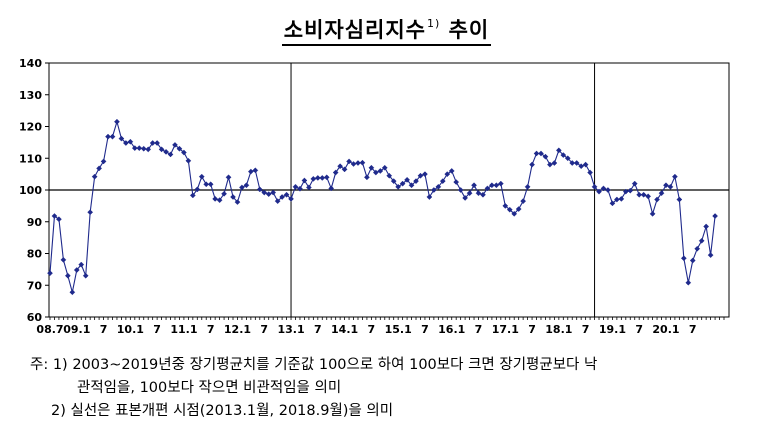 This screenshot has height=427, width=773. What do you see at coordinates (30, 127) in the screenshot?
I see `y-tick-label: 120` at bounding box center [30, 127].